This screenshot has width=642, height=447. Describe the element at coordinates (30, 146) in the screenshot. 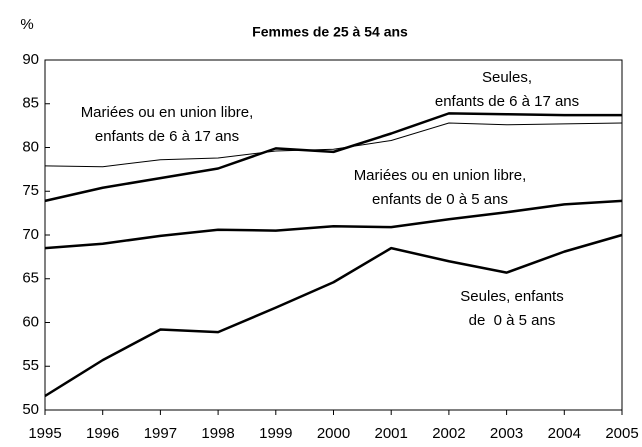

I see `y-tick-label: 80` at that location.